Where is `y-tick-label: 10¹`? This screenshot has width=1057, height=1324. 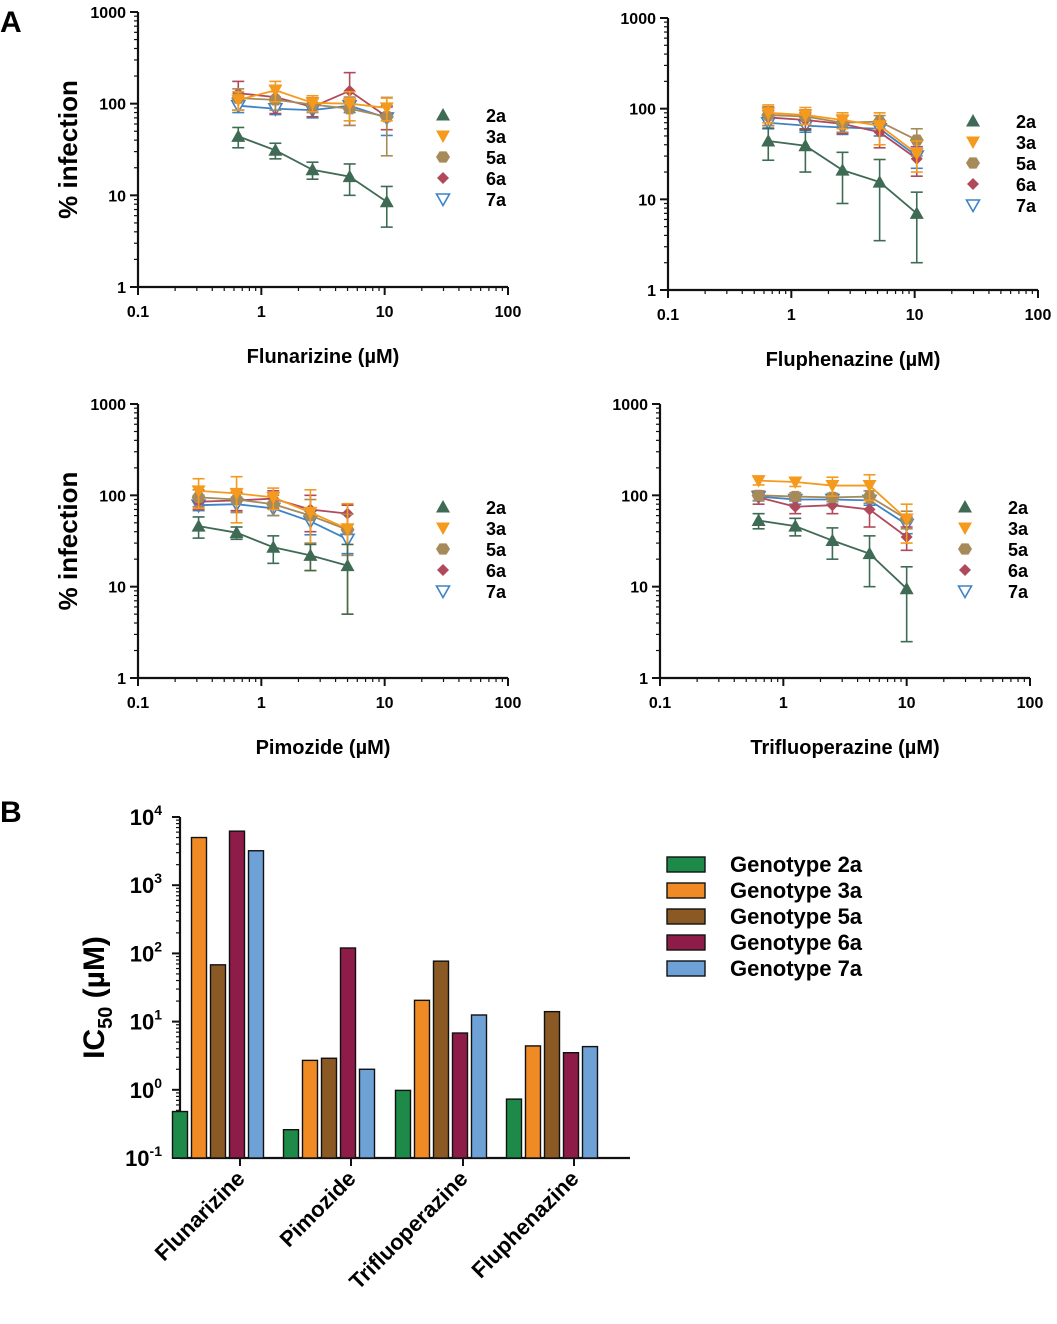
y-tick-label: 10¹ is located at coordinates (146, 1021).